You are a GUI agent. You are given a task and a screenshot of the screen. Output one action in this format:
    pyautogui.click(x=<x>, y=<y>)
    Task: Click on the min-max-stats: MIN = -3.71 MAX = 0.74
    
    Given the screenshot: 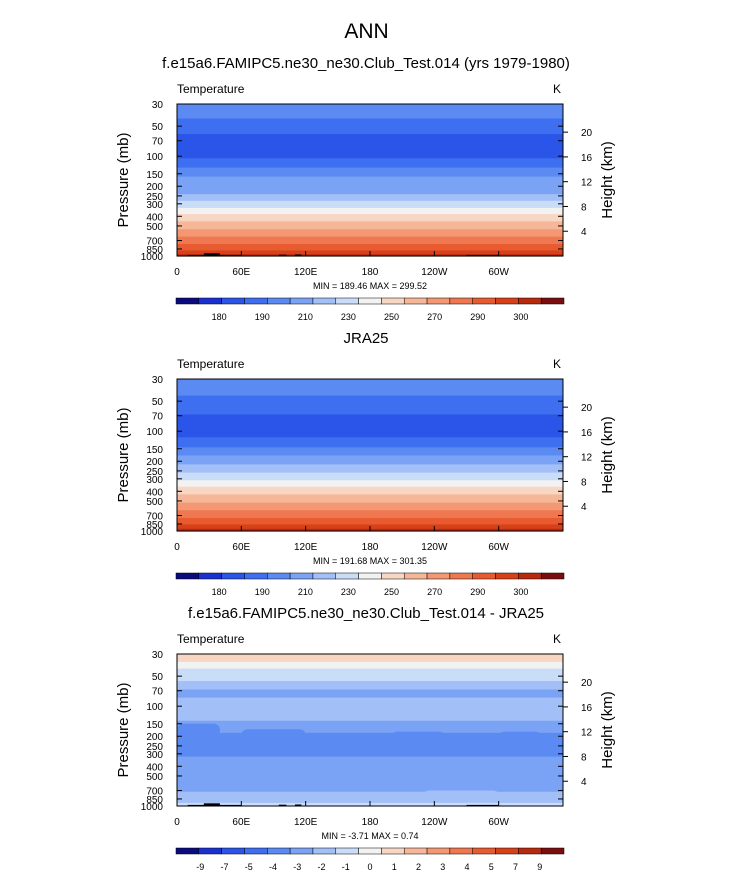 What is the action you would take?
    pyautogui.click(x=369, y=836)
    